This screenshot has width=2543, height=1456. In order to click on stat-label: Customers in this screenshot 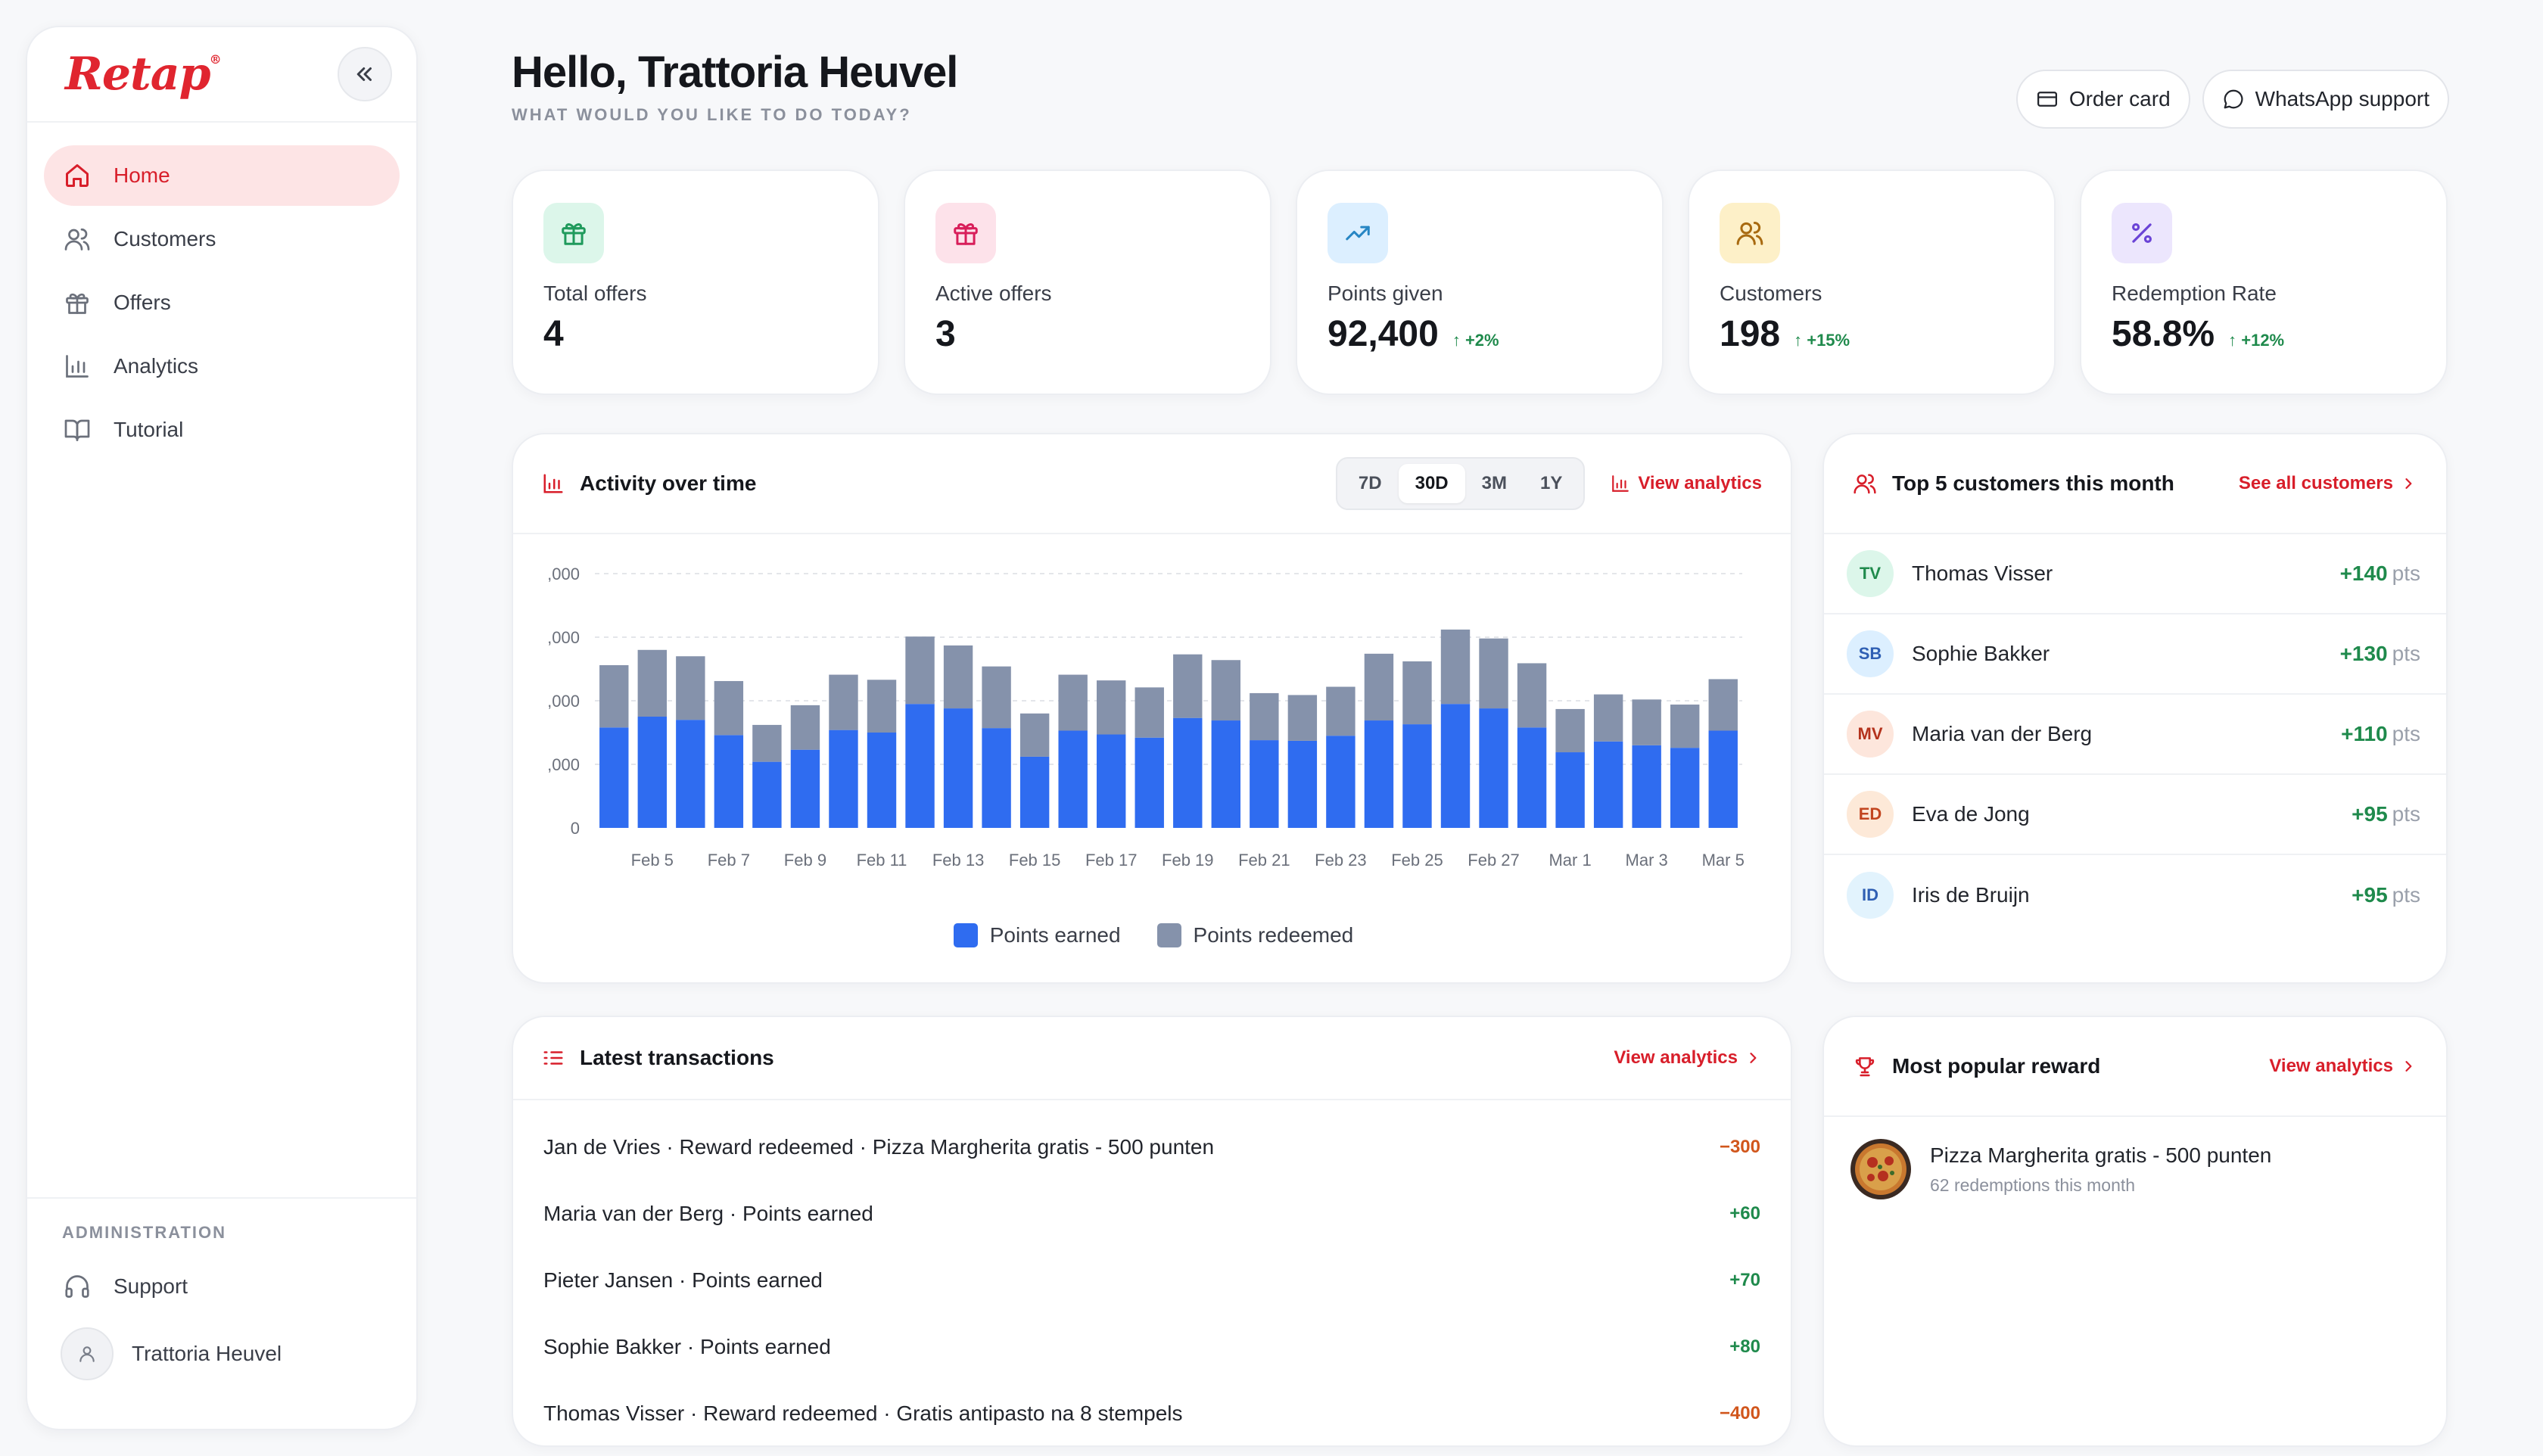, I will do `click(1771, 293)`.